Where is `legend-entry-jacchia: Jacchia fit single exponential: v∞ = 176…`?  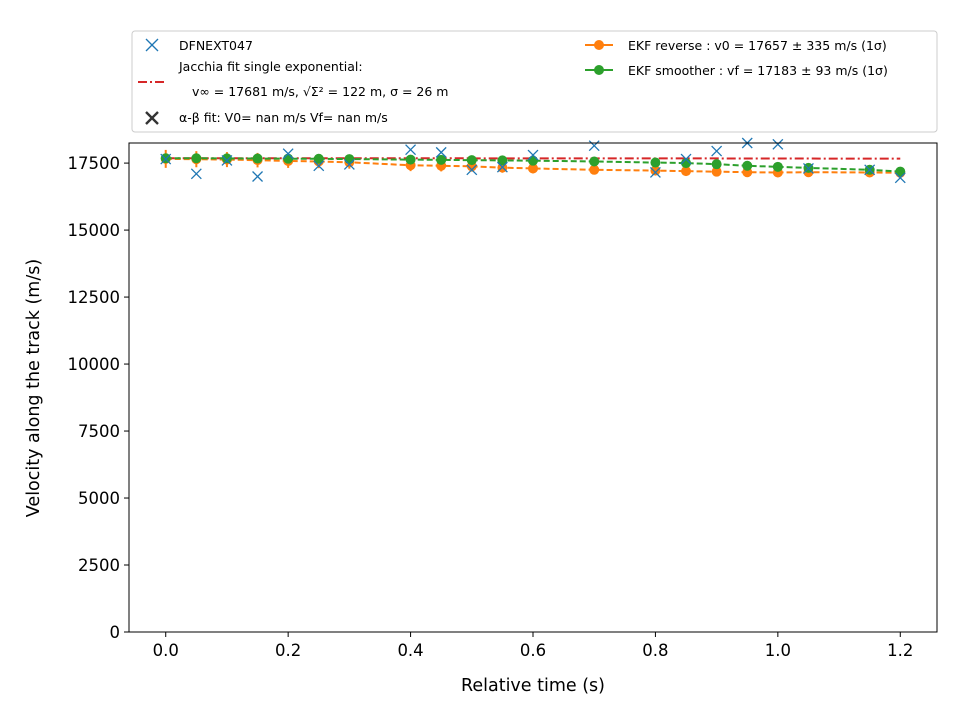
legend-entry-jacchia: Jacchia fit single exponential: v∞ = 176… is located at coordinates (293, 79).